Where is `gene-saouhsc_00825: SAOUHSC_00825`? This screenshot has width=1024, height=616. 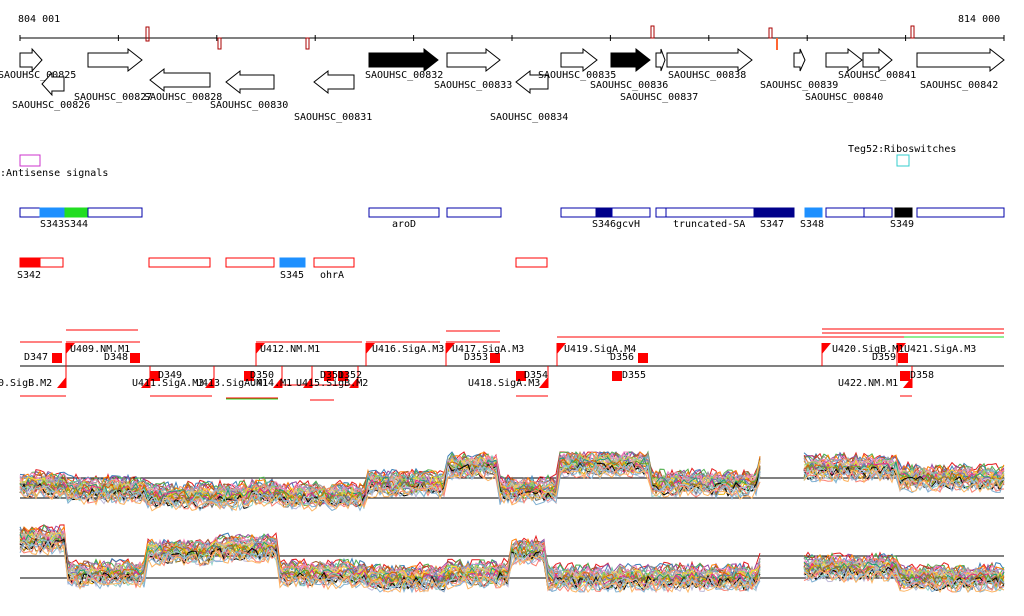 gene-saouhsc_00825: SAOUHSC_00825 is located at coordinates (38, 64).